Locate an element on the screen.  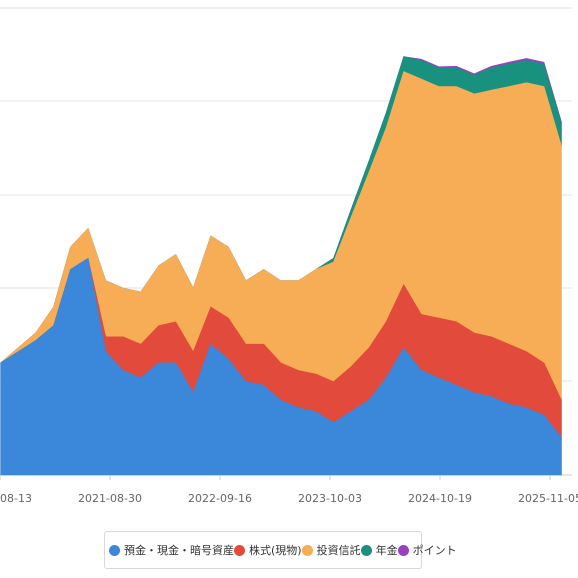
legend-item-pension: 年金 is located at coordinates (379, 550).